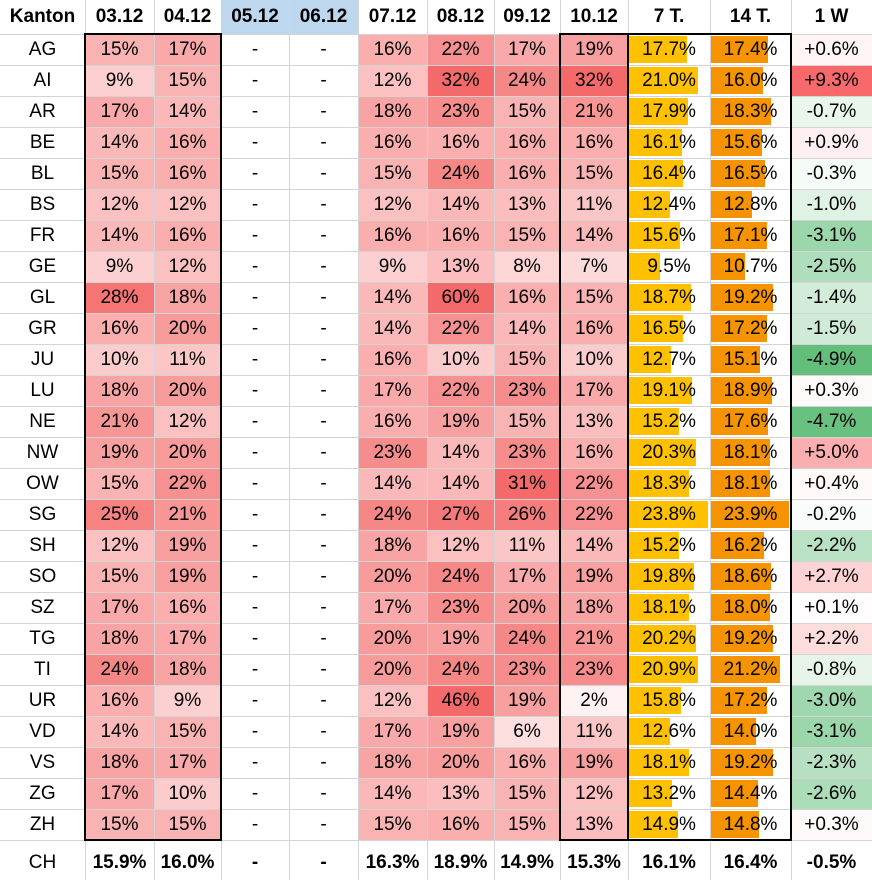  Describe the element at coordinates (669, 297) in the screenshot. I see `value-cell: 18.7%` at that location.